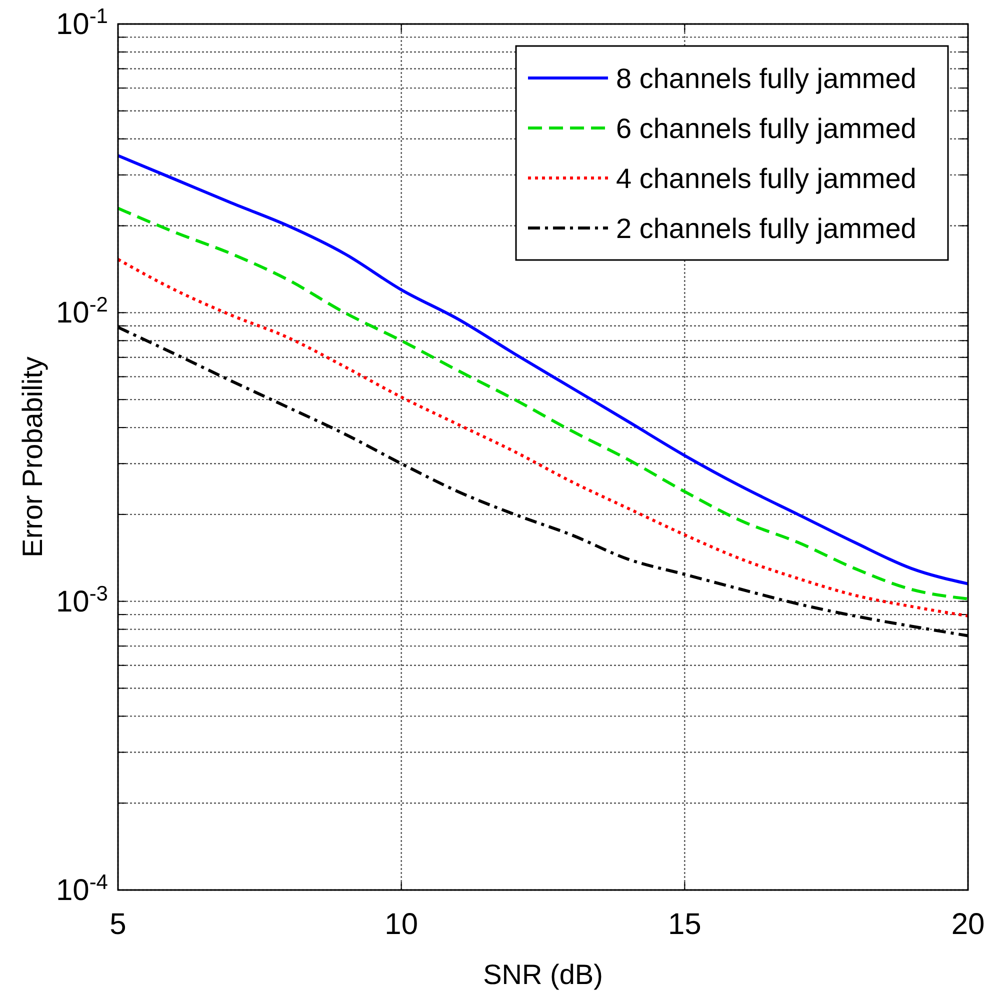 The width and height of the screenshot is (990, 996). Describe the element at coordinates (766, 78) in the screenshot. I see `legend-label: 8 channels fully jammed` at that location.